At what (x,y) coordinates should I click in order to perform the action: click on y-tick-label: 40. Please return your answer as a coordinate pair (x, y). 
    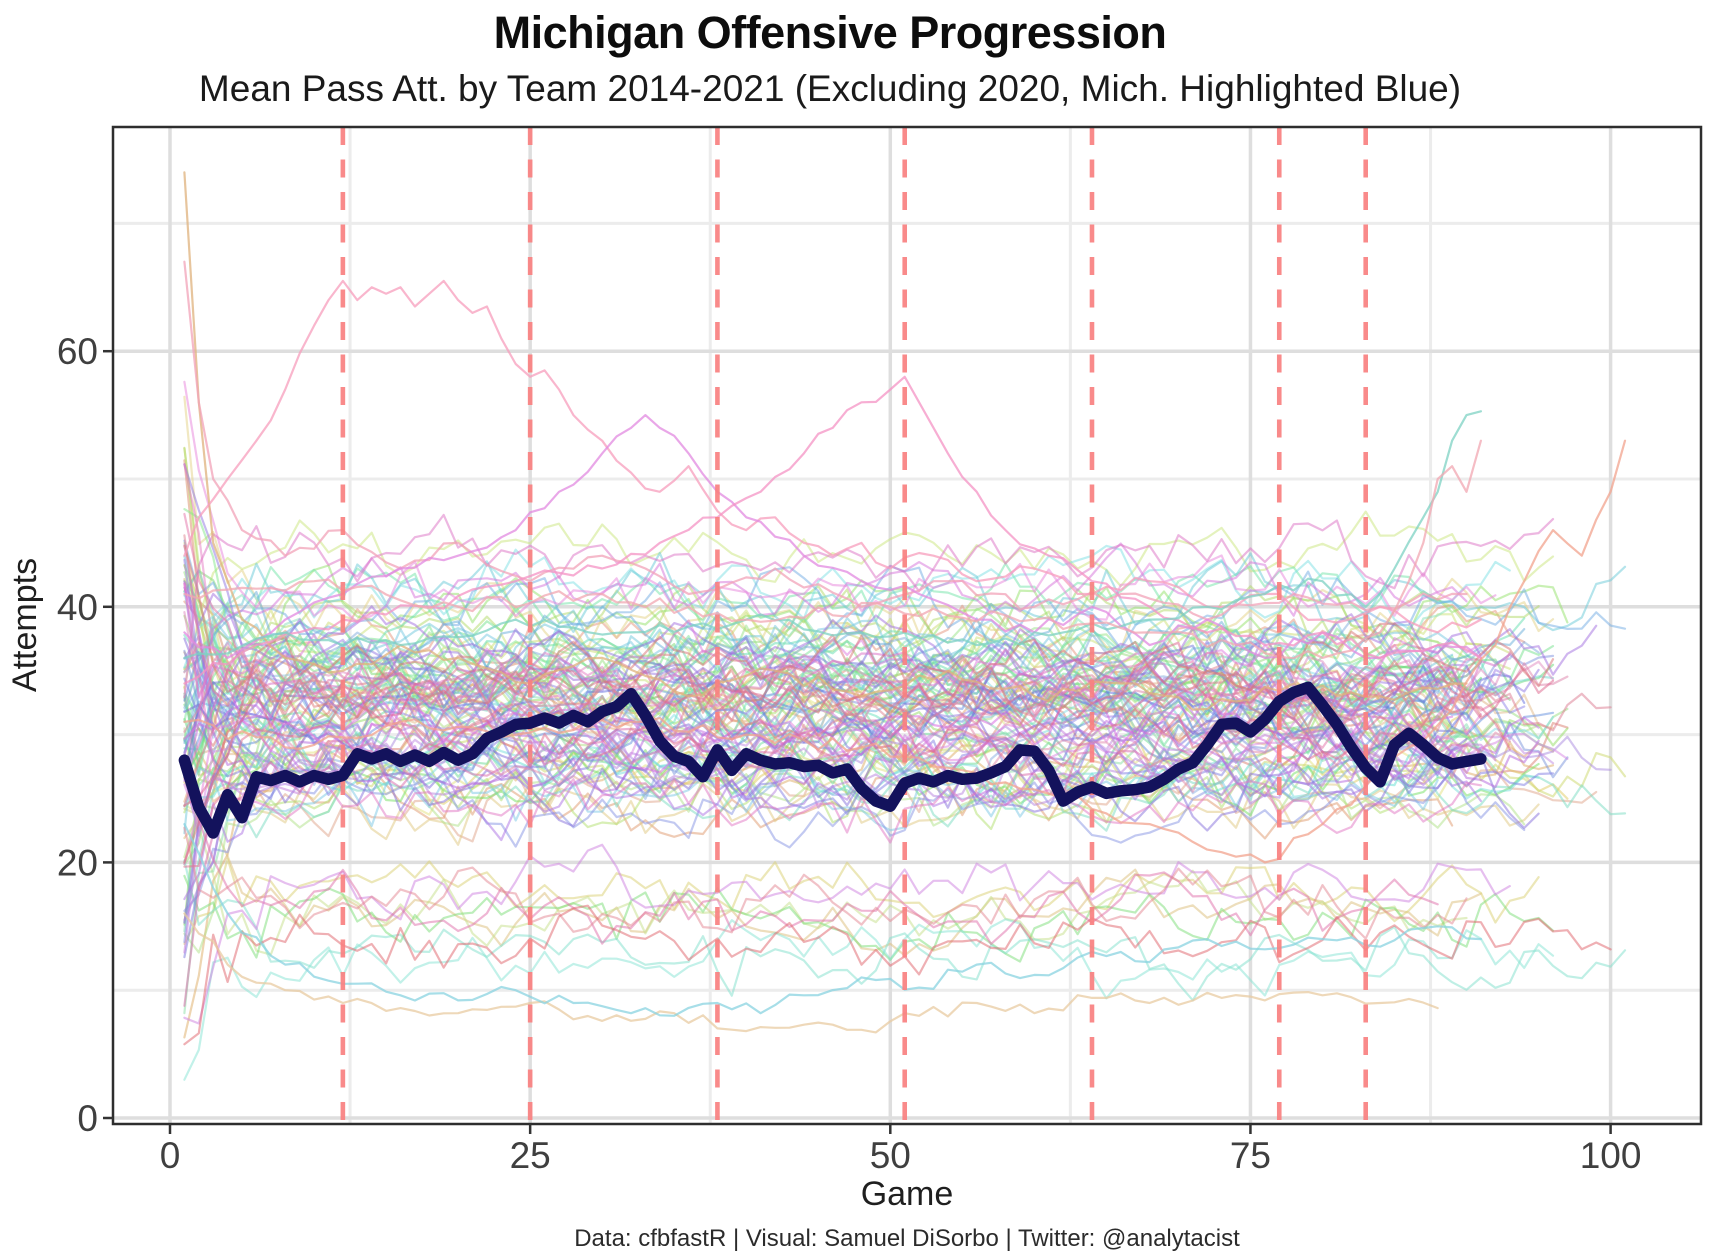
    Looking at the image, I should click on (77, 607).